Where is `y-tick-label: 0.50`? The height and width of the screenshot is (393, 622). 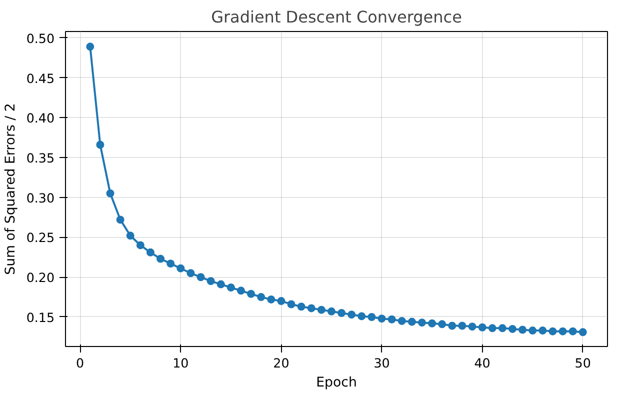 y-tick-label: 0.50 is located at coordinates (40, 38).